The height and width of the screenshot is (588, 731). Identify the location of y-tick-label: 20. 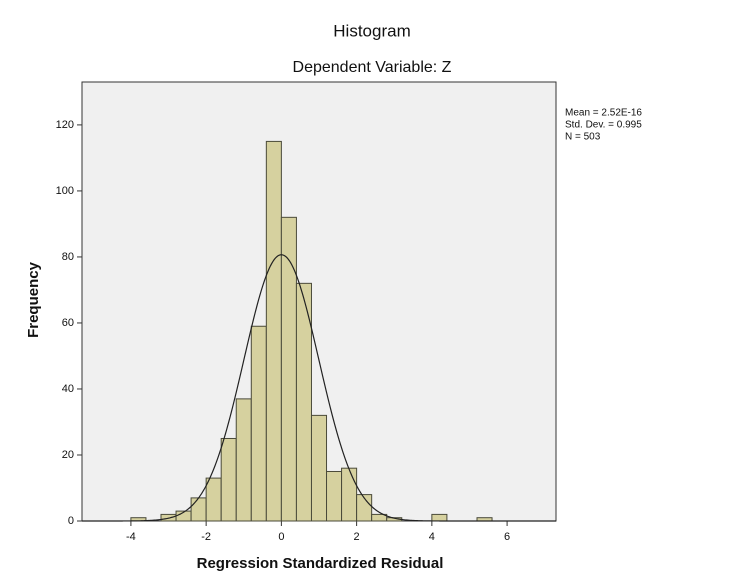
(68, 455).